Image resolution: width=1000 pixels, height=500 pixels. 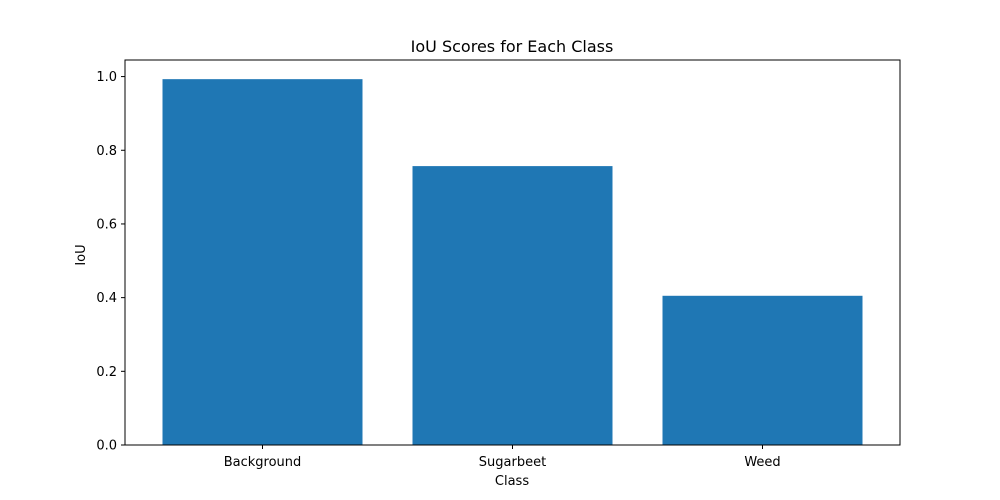 What do you see at coordinates (762, 462) in the screenshot?
I see `x-tick-label: Weed` at bounding box center [762, 462].